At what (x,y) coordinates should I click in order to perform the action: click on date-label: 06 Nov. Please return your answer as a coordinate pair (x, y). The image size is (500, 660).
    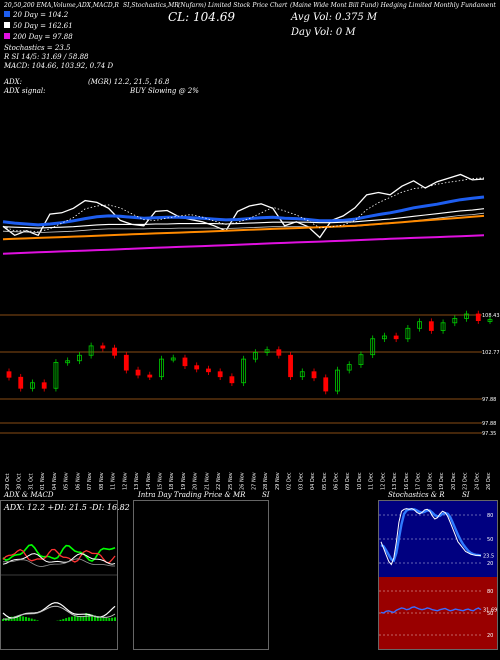
    Looking at the image, I should click on (78, 481).